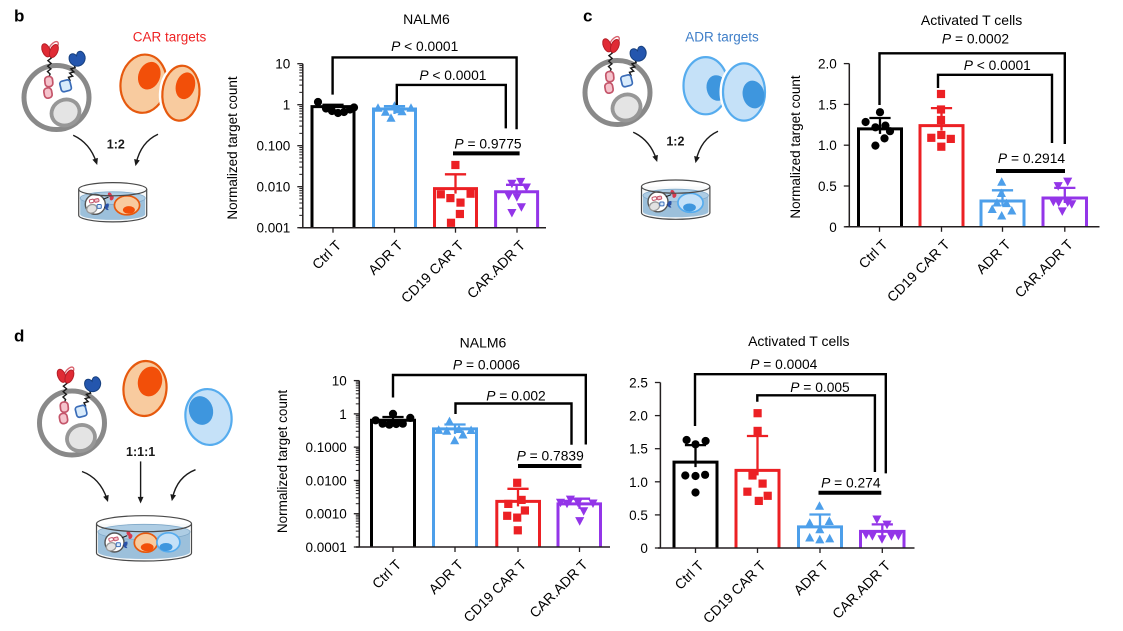  I want to click on svg-text: P = 0.0006, so click(486, 364).